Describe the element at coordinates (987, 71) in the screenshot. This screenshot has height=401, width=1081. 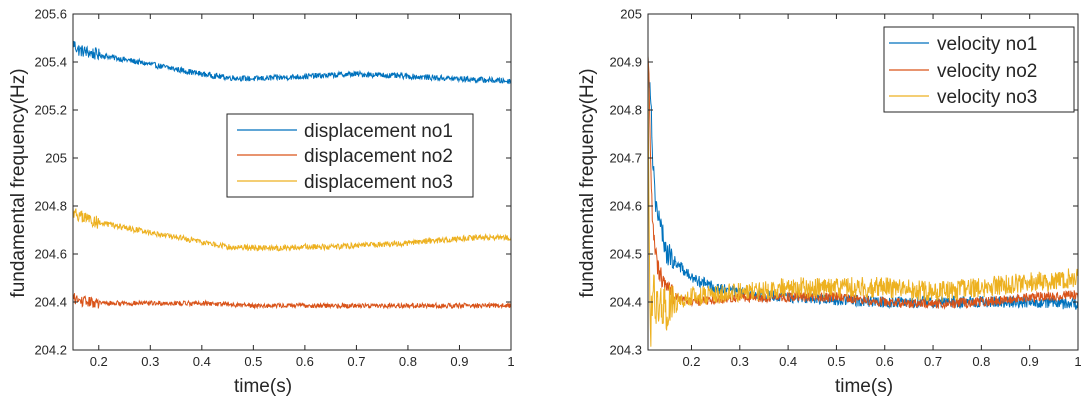
I see `legend-label: velocity no2` at that location.